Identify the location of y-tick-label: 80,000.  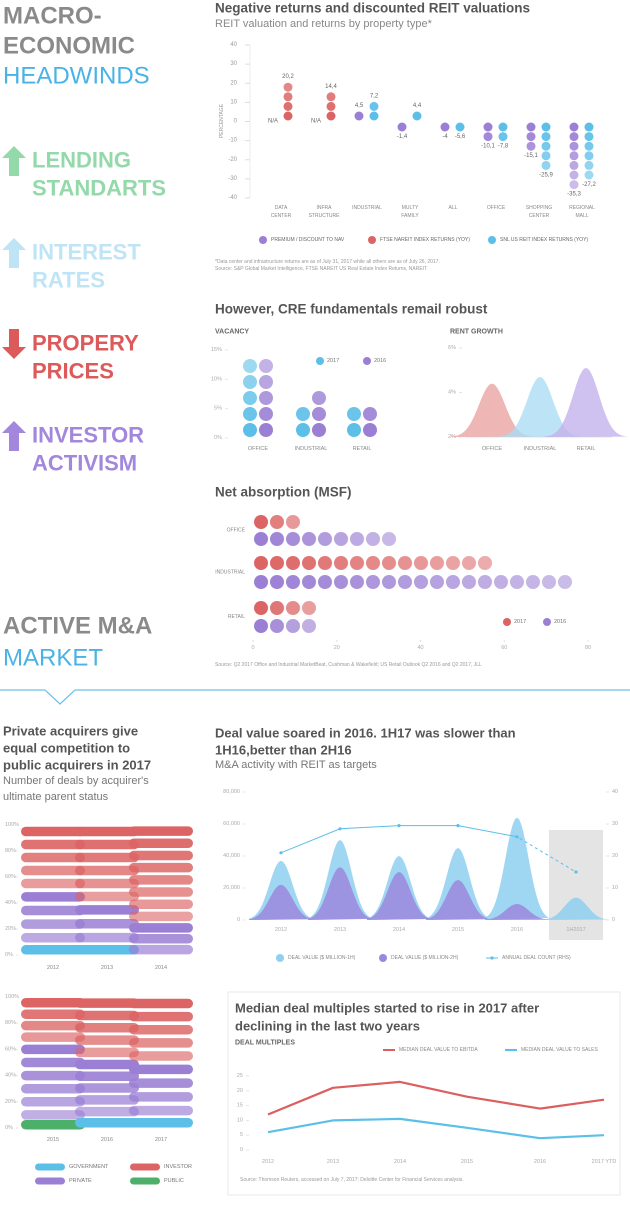
(231, 792).